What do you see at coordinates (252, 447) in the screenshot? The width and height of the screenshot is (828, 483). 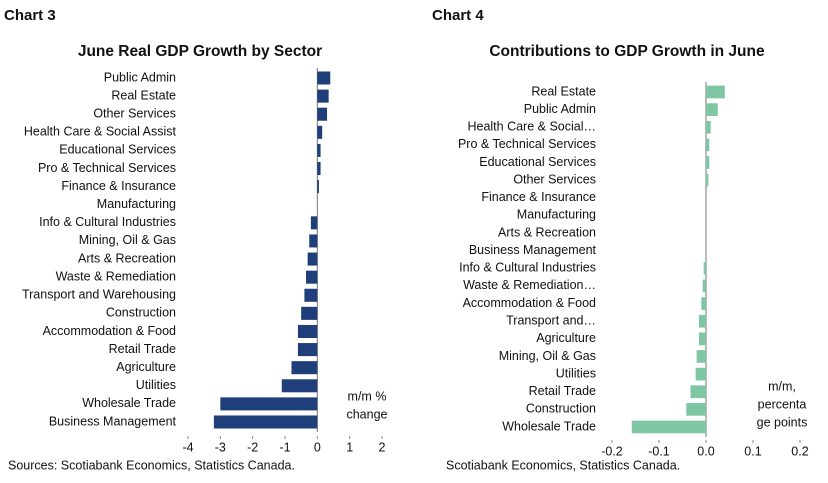 I see `x-tick-label: -2` at bounding box center [252, 447].